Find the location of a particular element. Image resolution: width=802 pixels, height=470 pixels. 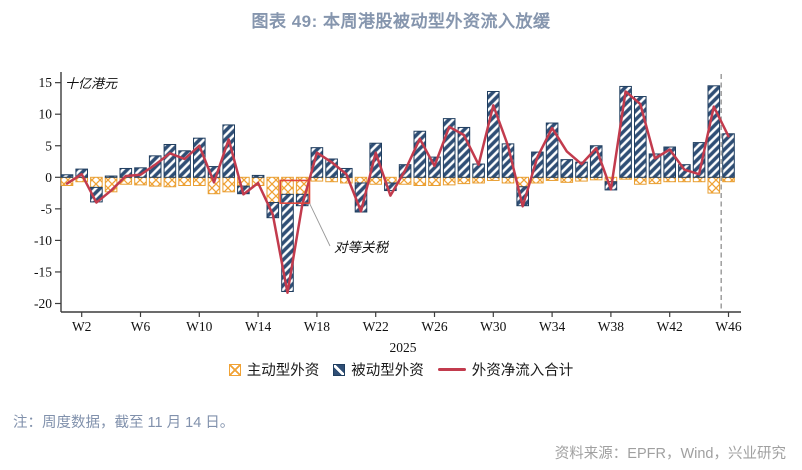

x-tick-label: W26 is located at coordinates (434, 326).